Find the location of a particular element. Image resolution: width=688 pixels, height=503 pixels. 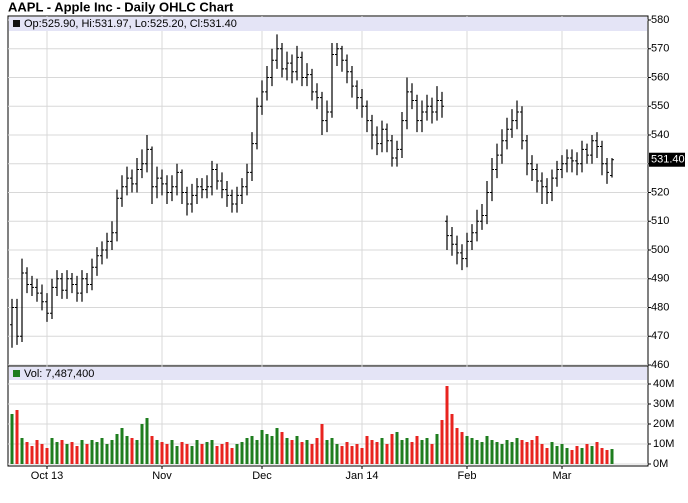

volume-info: Vol: 7,487,400 is located at coordinates (59, 374).